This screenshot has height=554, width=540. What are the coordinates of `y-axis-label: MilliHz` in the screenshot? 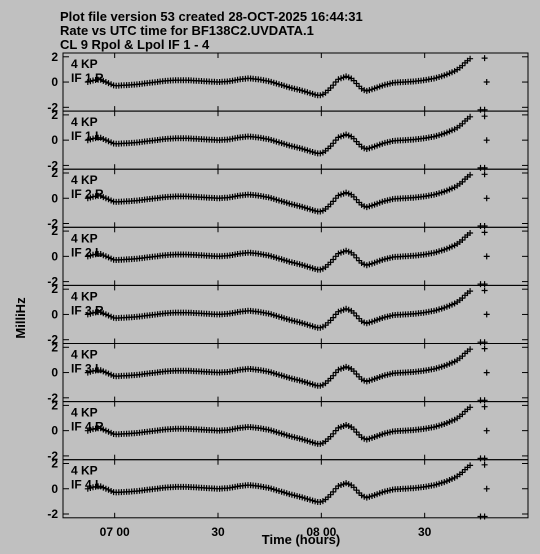 It's located at (20, 318).